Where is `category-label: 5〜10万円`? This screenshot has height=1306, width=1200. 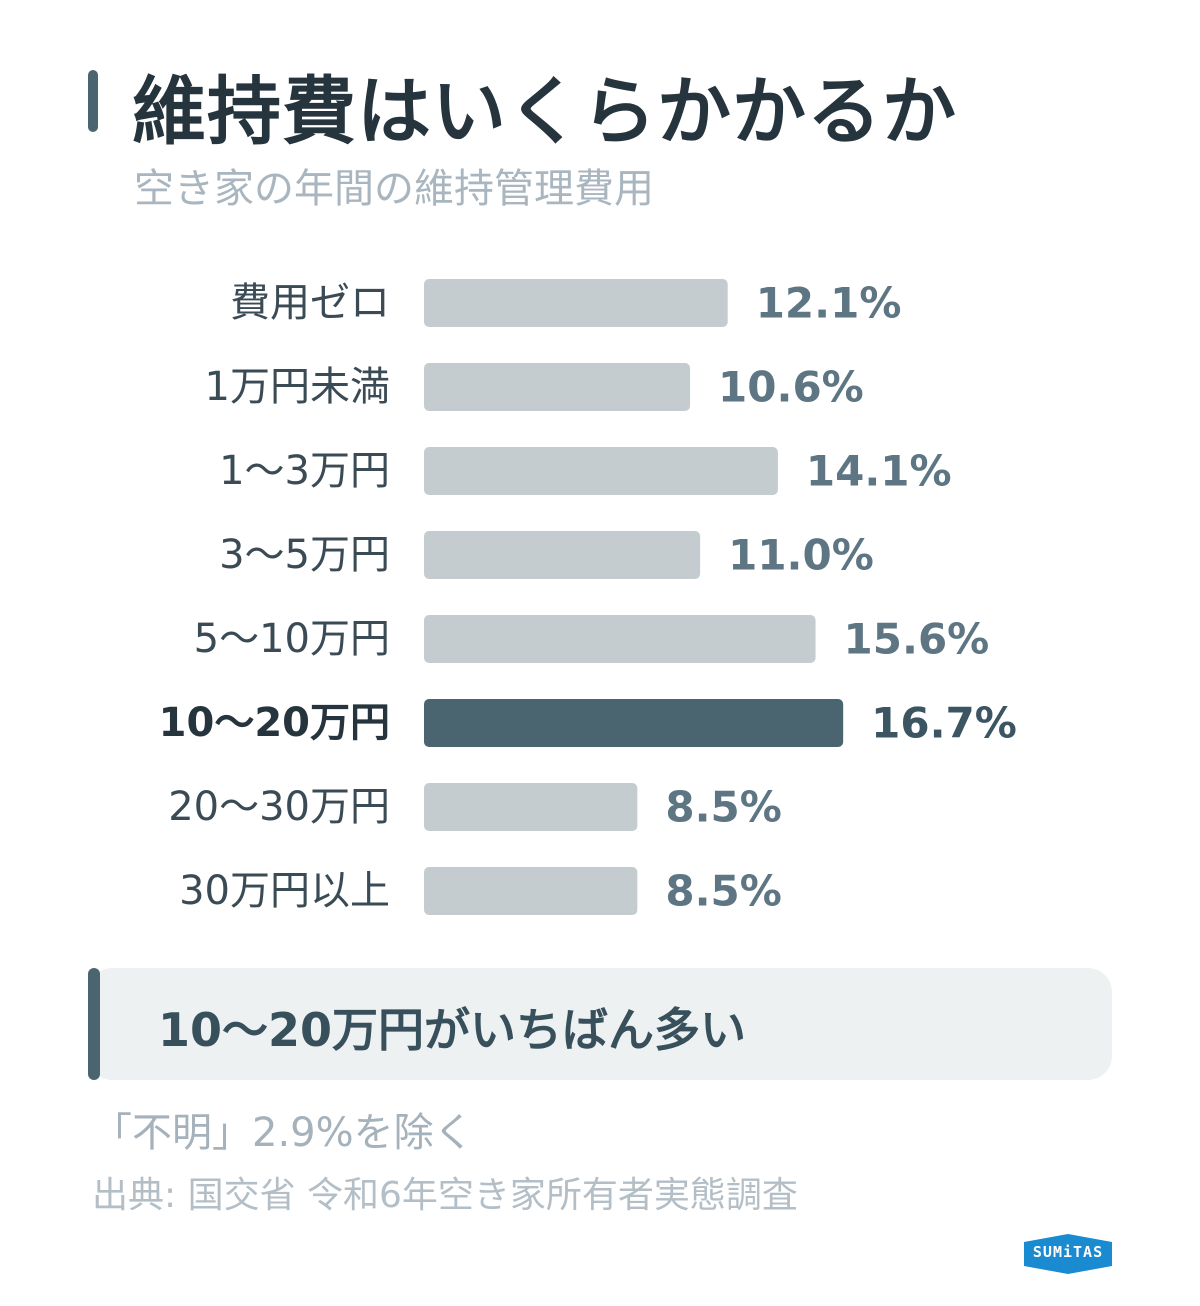
category-label: 5〜10万円 is located at coordinates (292, 639).